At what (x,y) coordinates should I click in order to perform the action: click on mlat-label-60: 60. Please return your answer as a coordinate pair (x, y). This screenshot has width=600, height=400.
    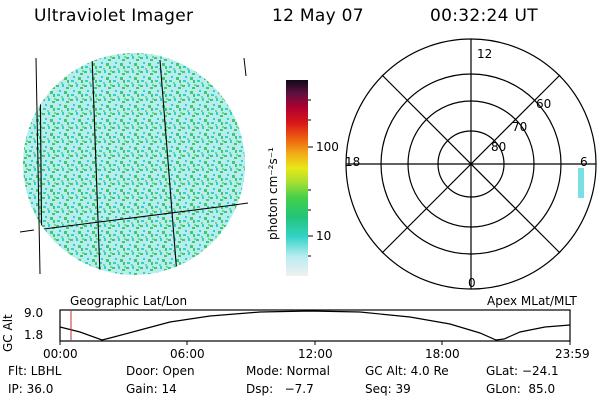
    Looking at the image, I should click on (544, 104).